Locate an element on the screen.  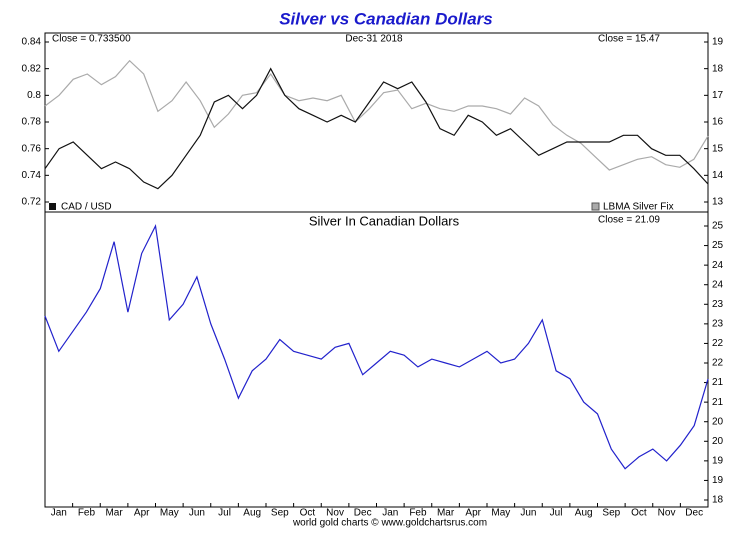
close-note: Close = 0.733500 is located at coordinates (91, 39).